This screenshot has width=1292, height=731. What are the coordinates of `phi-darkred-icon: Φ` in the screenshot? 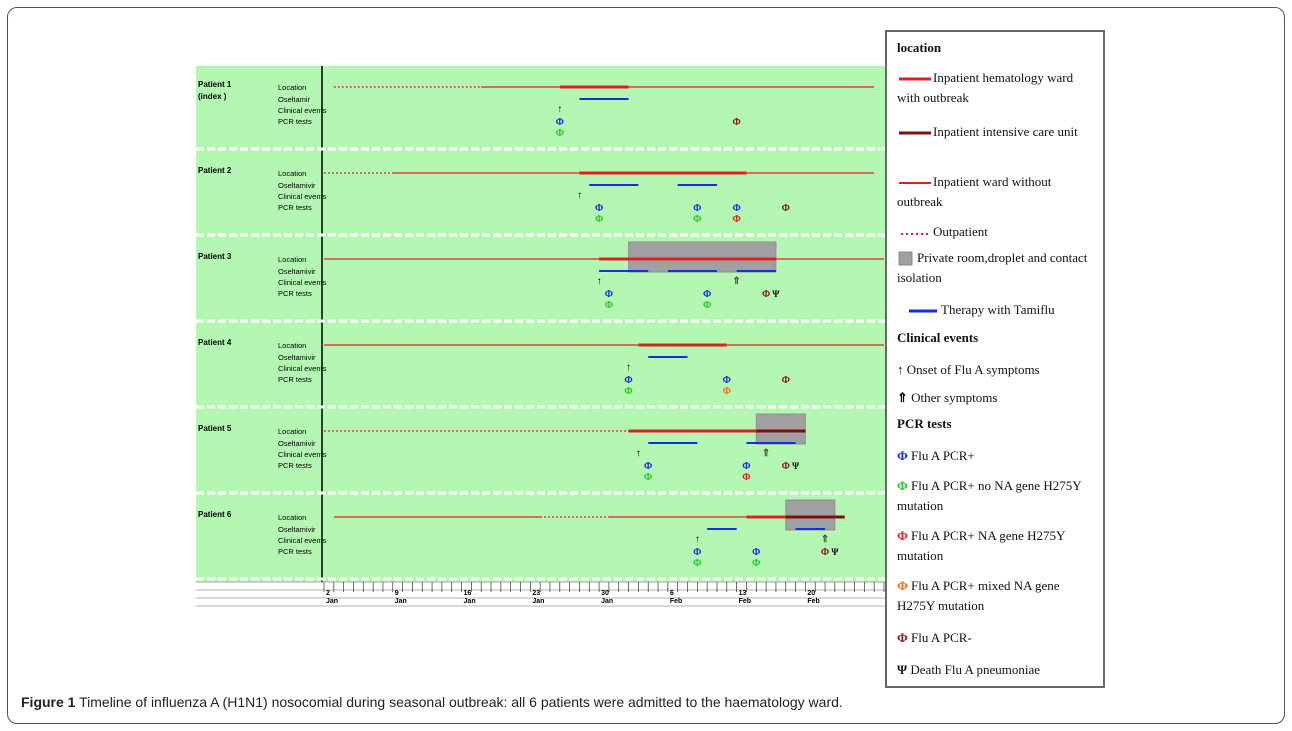 It's located at (902, 637).